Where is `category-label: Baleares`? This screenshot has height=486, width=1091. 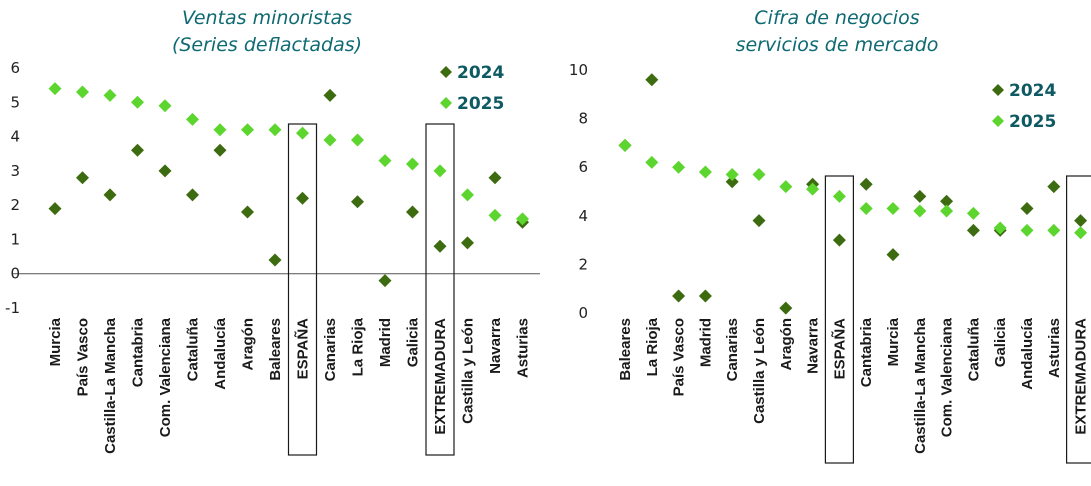
category-label: Baleares is located at coordinates (275, 349).